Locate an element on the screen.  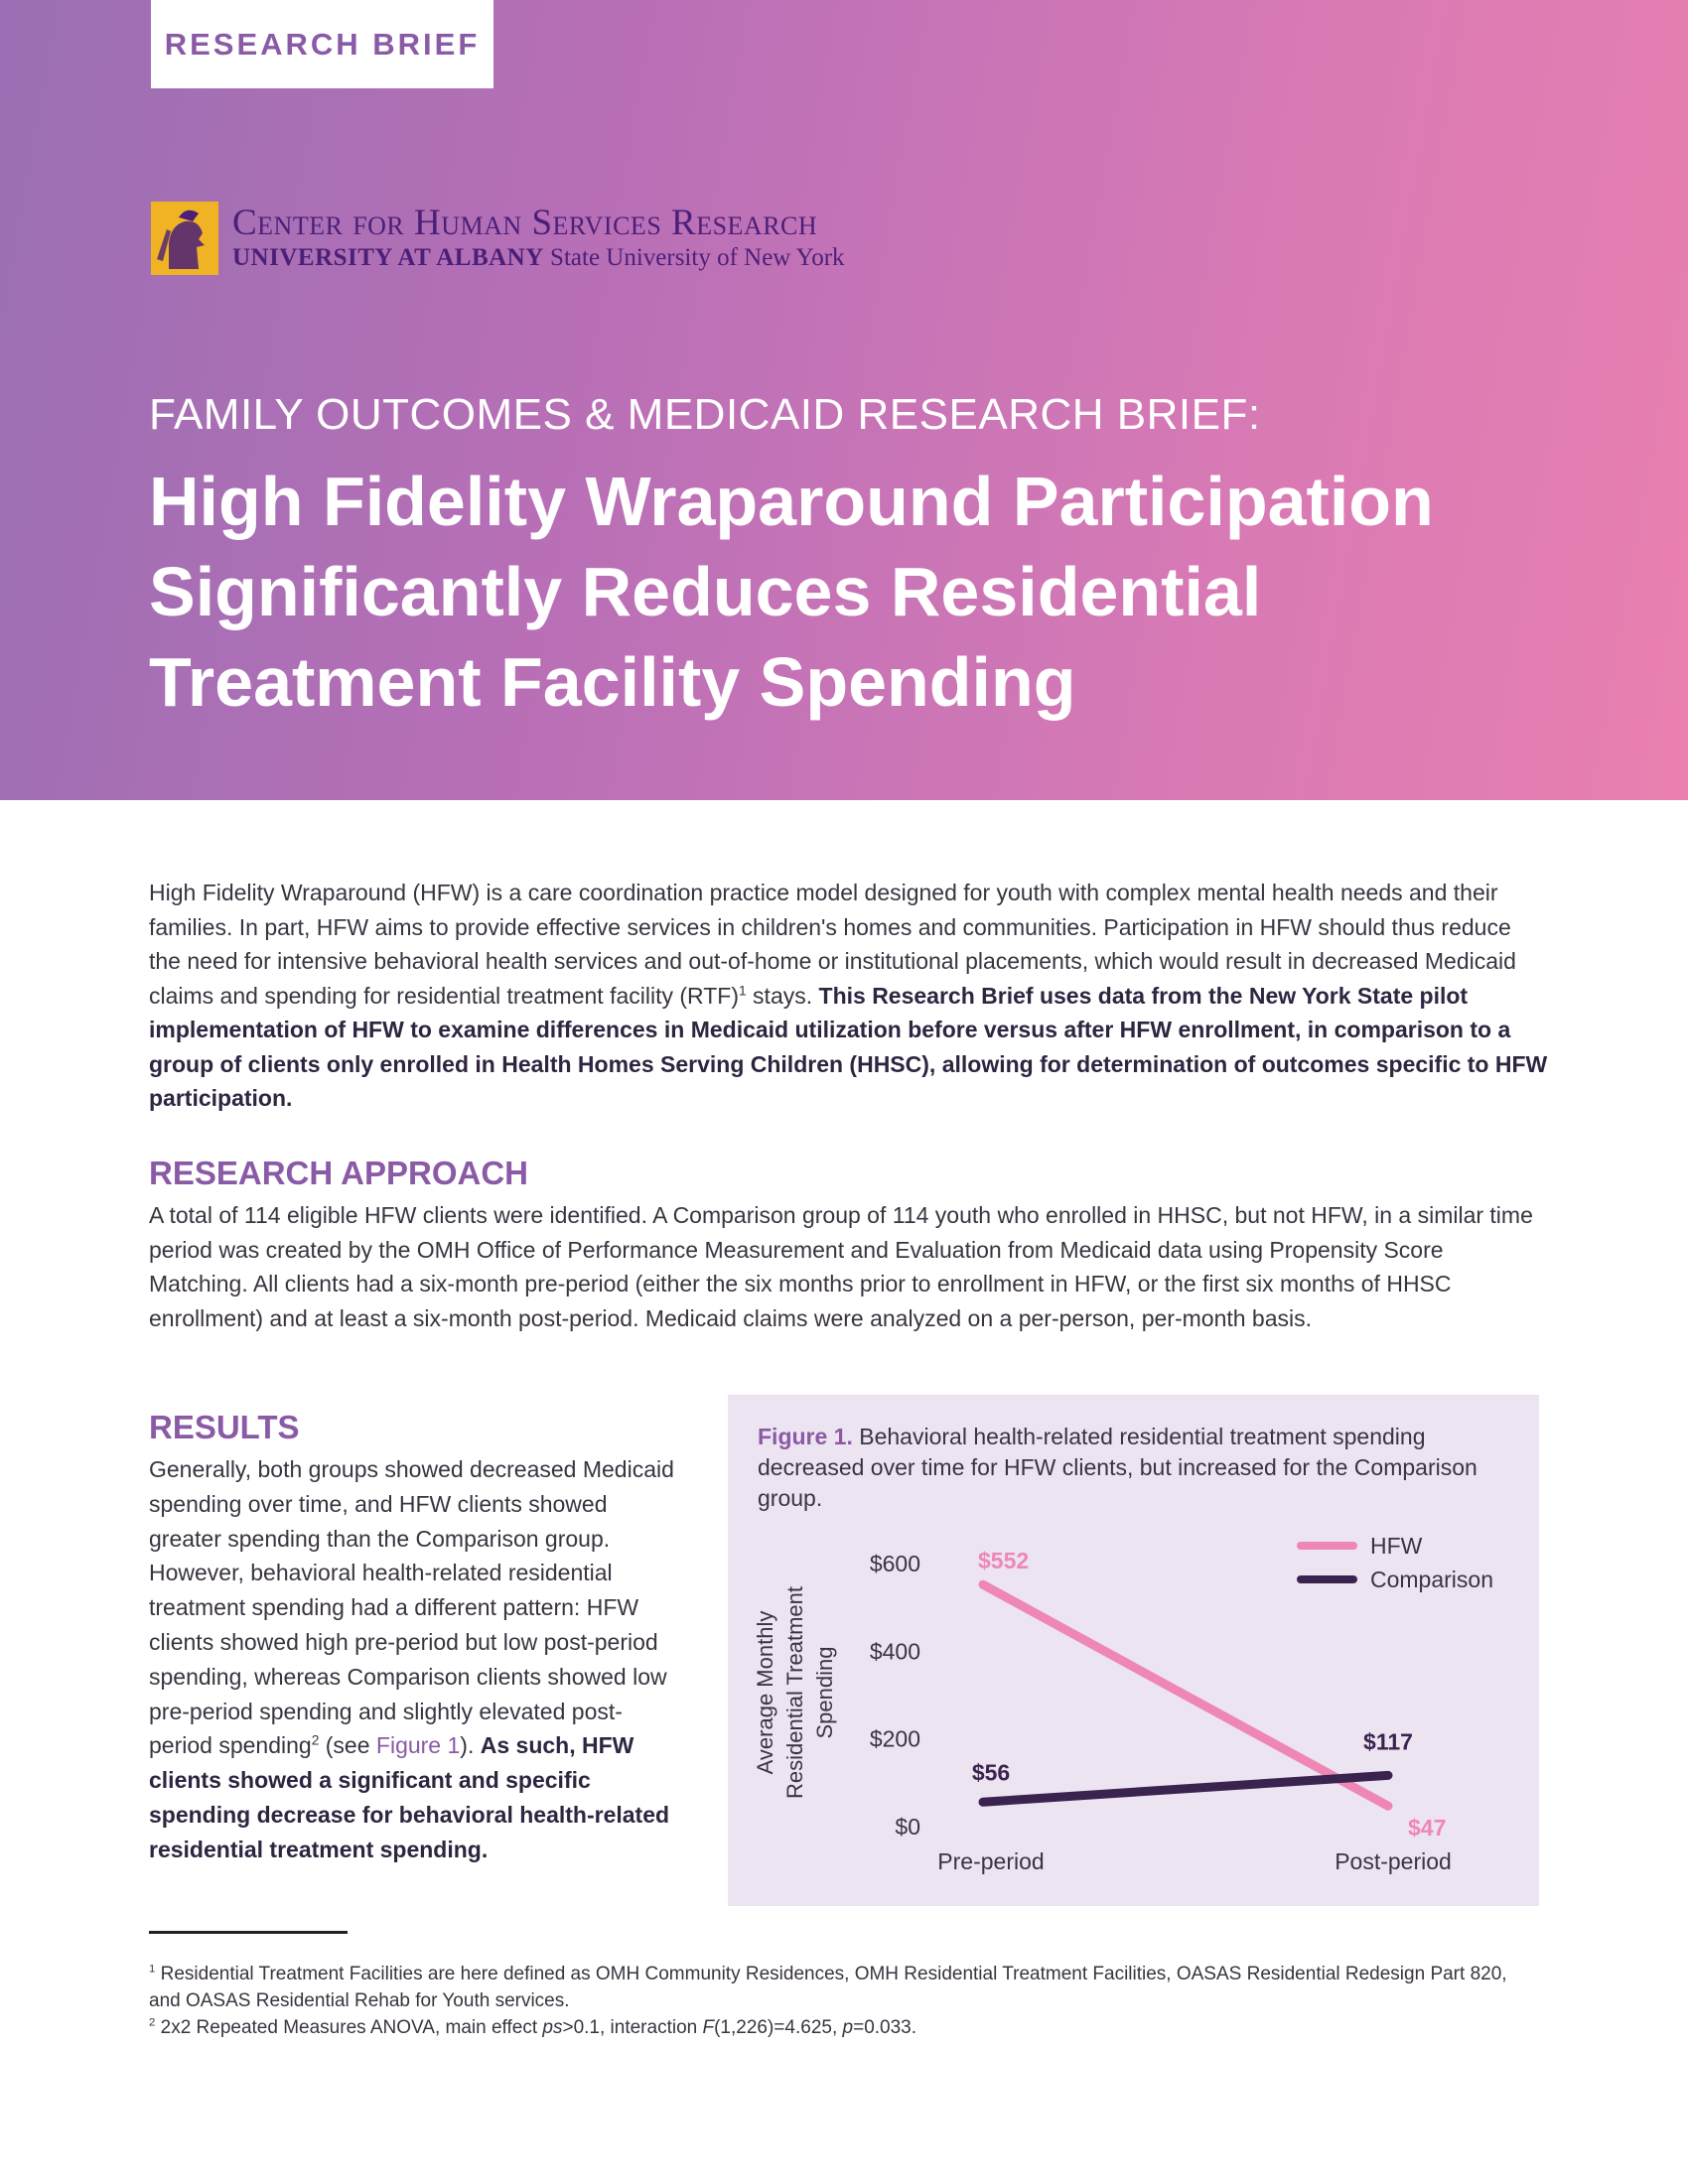
y-tick-label: $200 is located at coordinates (895, 1739).